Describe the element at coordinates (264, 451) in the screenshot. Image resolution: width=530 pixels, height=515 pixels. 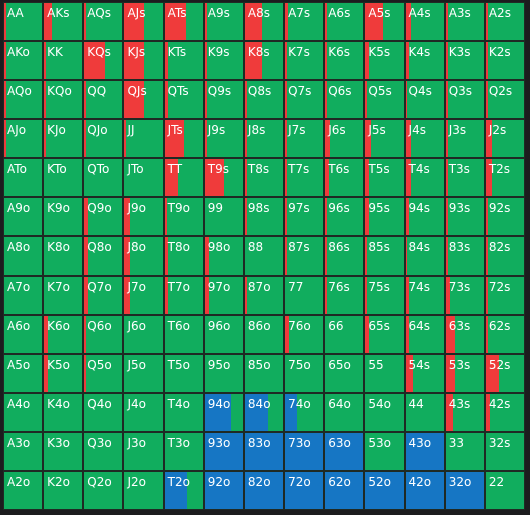
I see `hand-cell-83o: 83o` at that location.